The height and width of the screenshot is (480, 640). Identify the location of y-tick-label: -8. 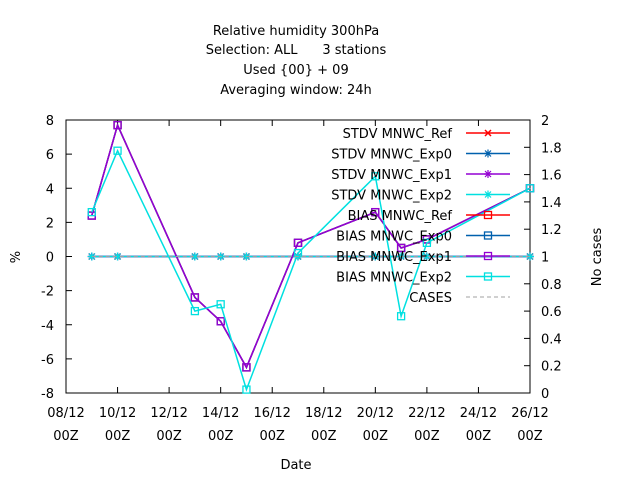
(47, 394).